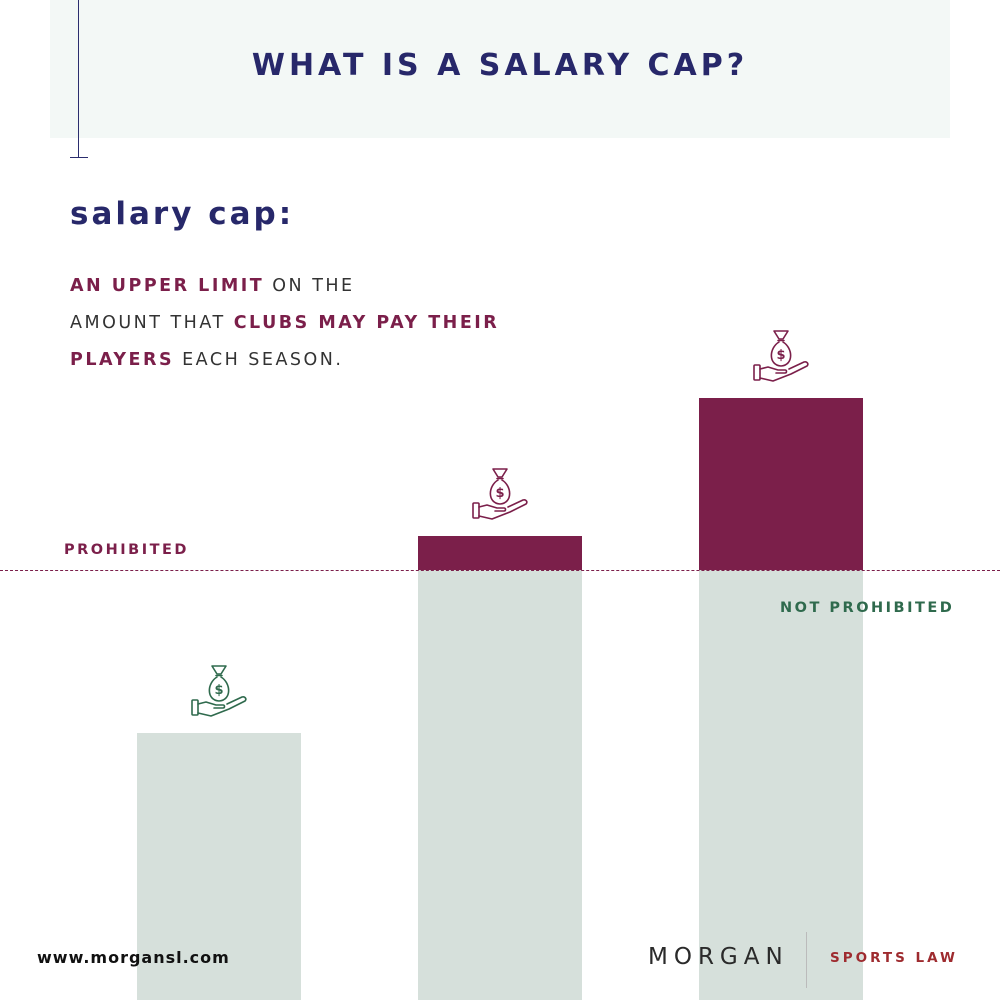 The image size is (1000, 1000). Describe the element at coordinates (894, 958) in the screenshot. I see `logo-subtitle: SPORTS LAW` at that location.